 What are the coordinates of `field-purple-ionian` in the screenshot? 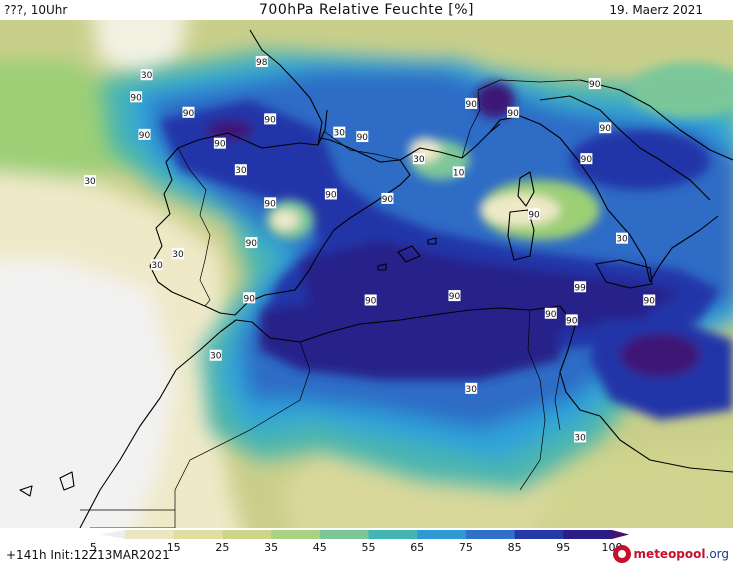 It's located at (660, 355).